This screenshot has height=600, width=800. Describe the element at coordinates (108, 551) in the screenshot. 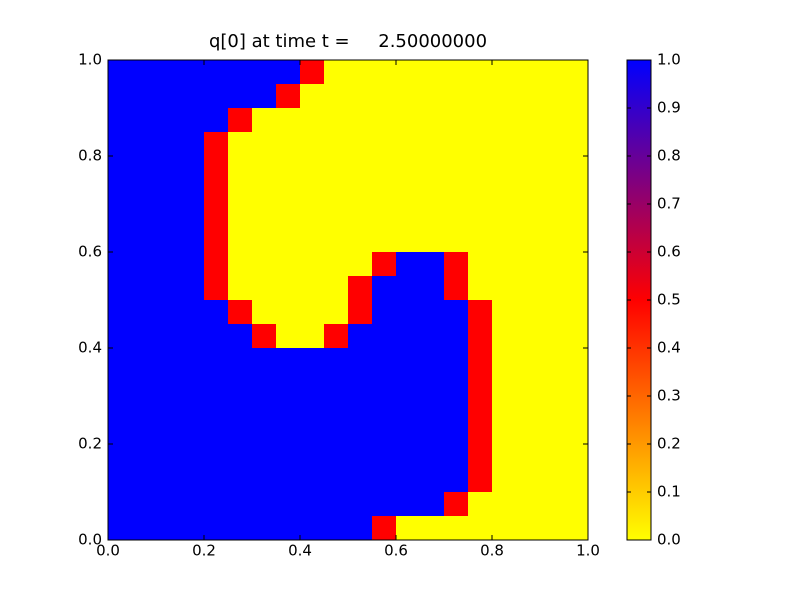

I see `x-tick-label: 0.0` at that location.